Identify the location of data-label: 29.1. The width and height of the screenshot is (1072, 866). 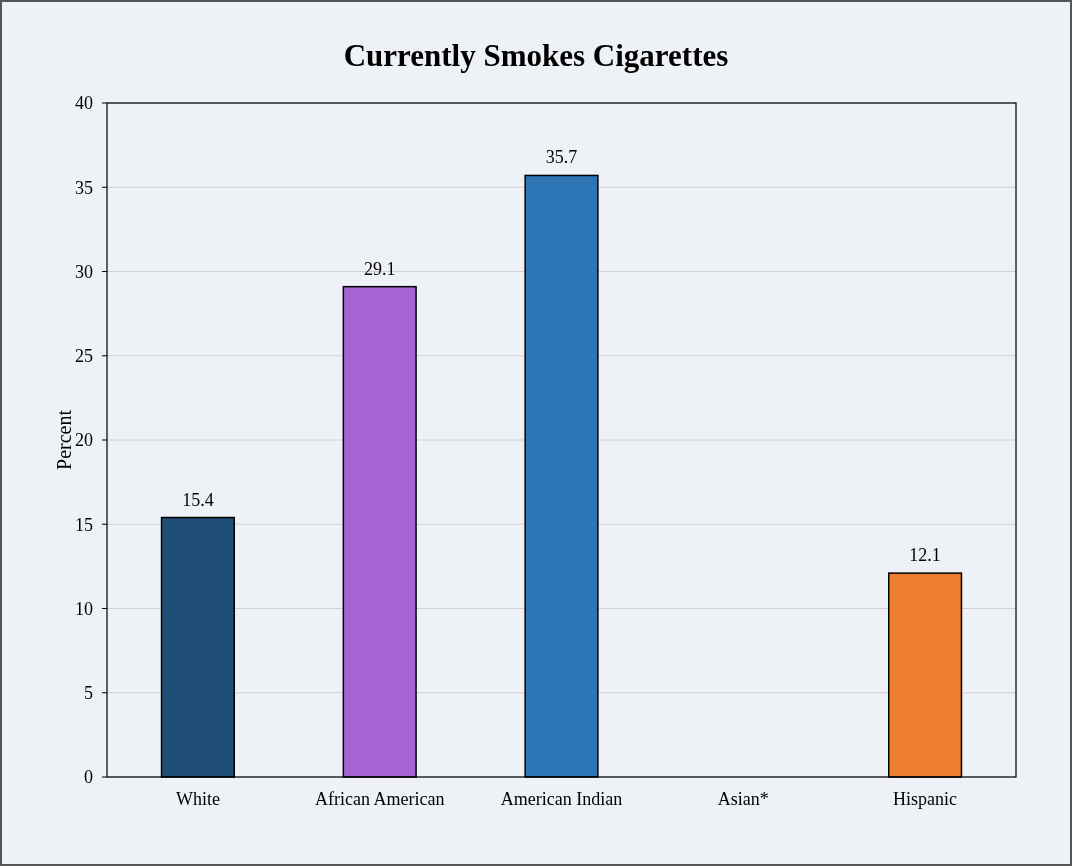
(379, 268).